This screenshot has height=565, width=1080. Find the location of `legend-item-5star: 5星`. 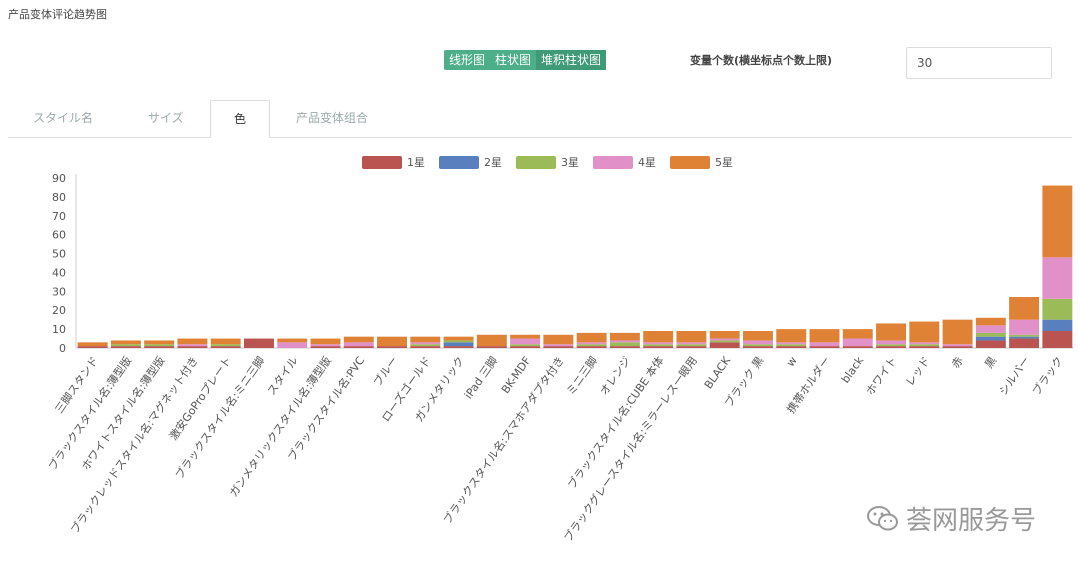

legend-item-5star: 5星 is located at coordinates (701, 162).